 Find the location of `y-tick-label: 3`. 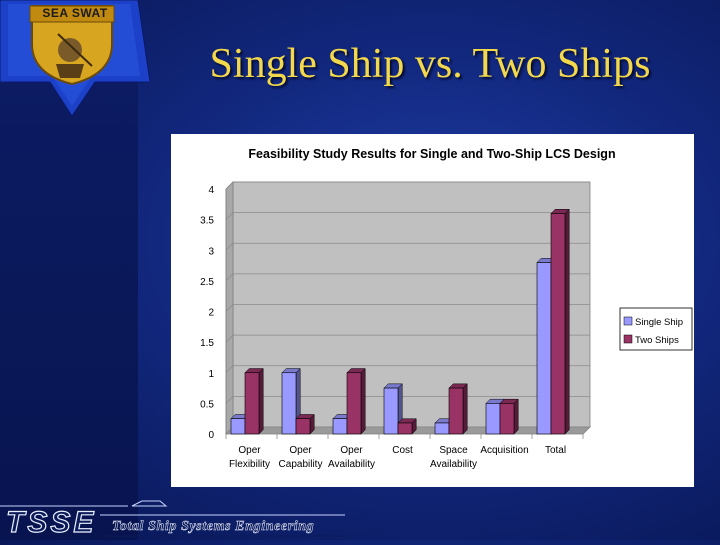

y-tick-label: 3 is located at coordinates (211, 251).